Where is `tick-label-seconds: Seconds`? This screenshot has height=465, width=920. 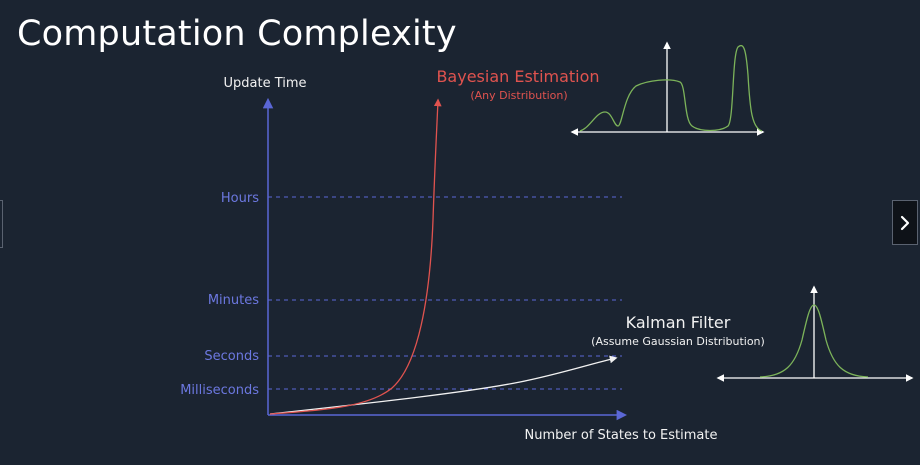 tick-label-seconds: Seconds is located at coordinates (231, 356).